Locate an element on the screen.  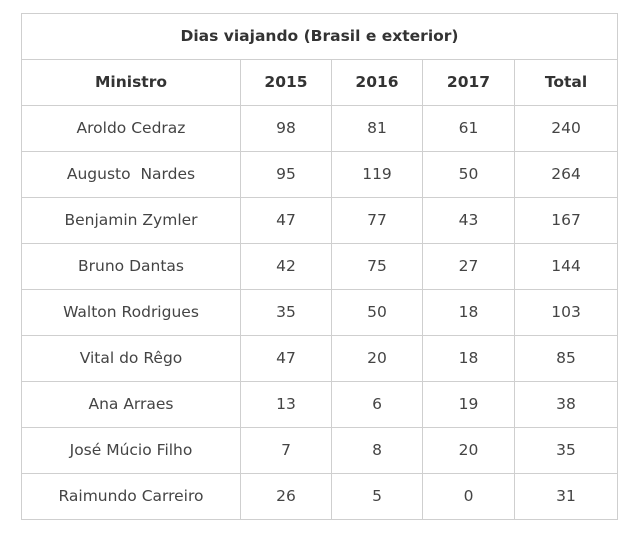
cell-2017: 0 is located at coordinates (468, 496).